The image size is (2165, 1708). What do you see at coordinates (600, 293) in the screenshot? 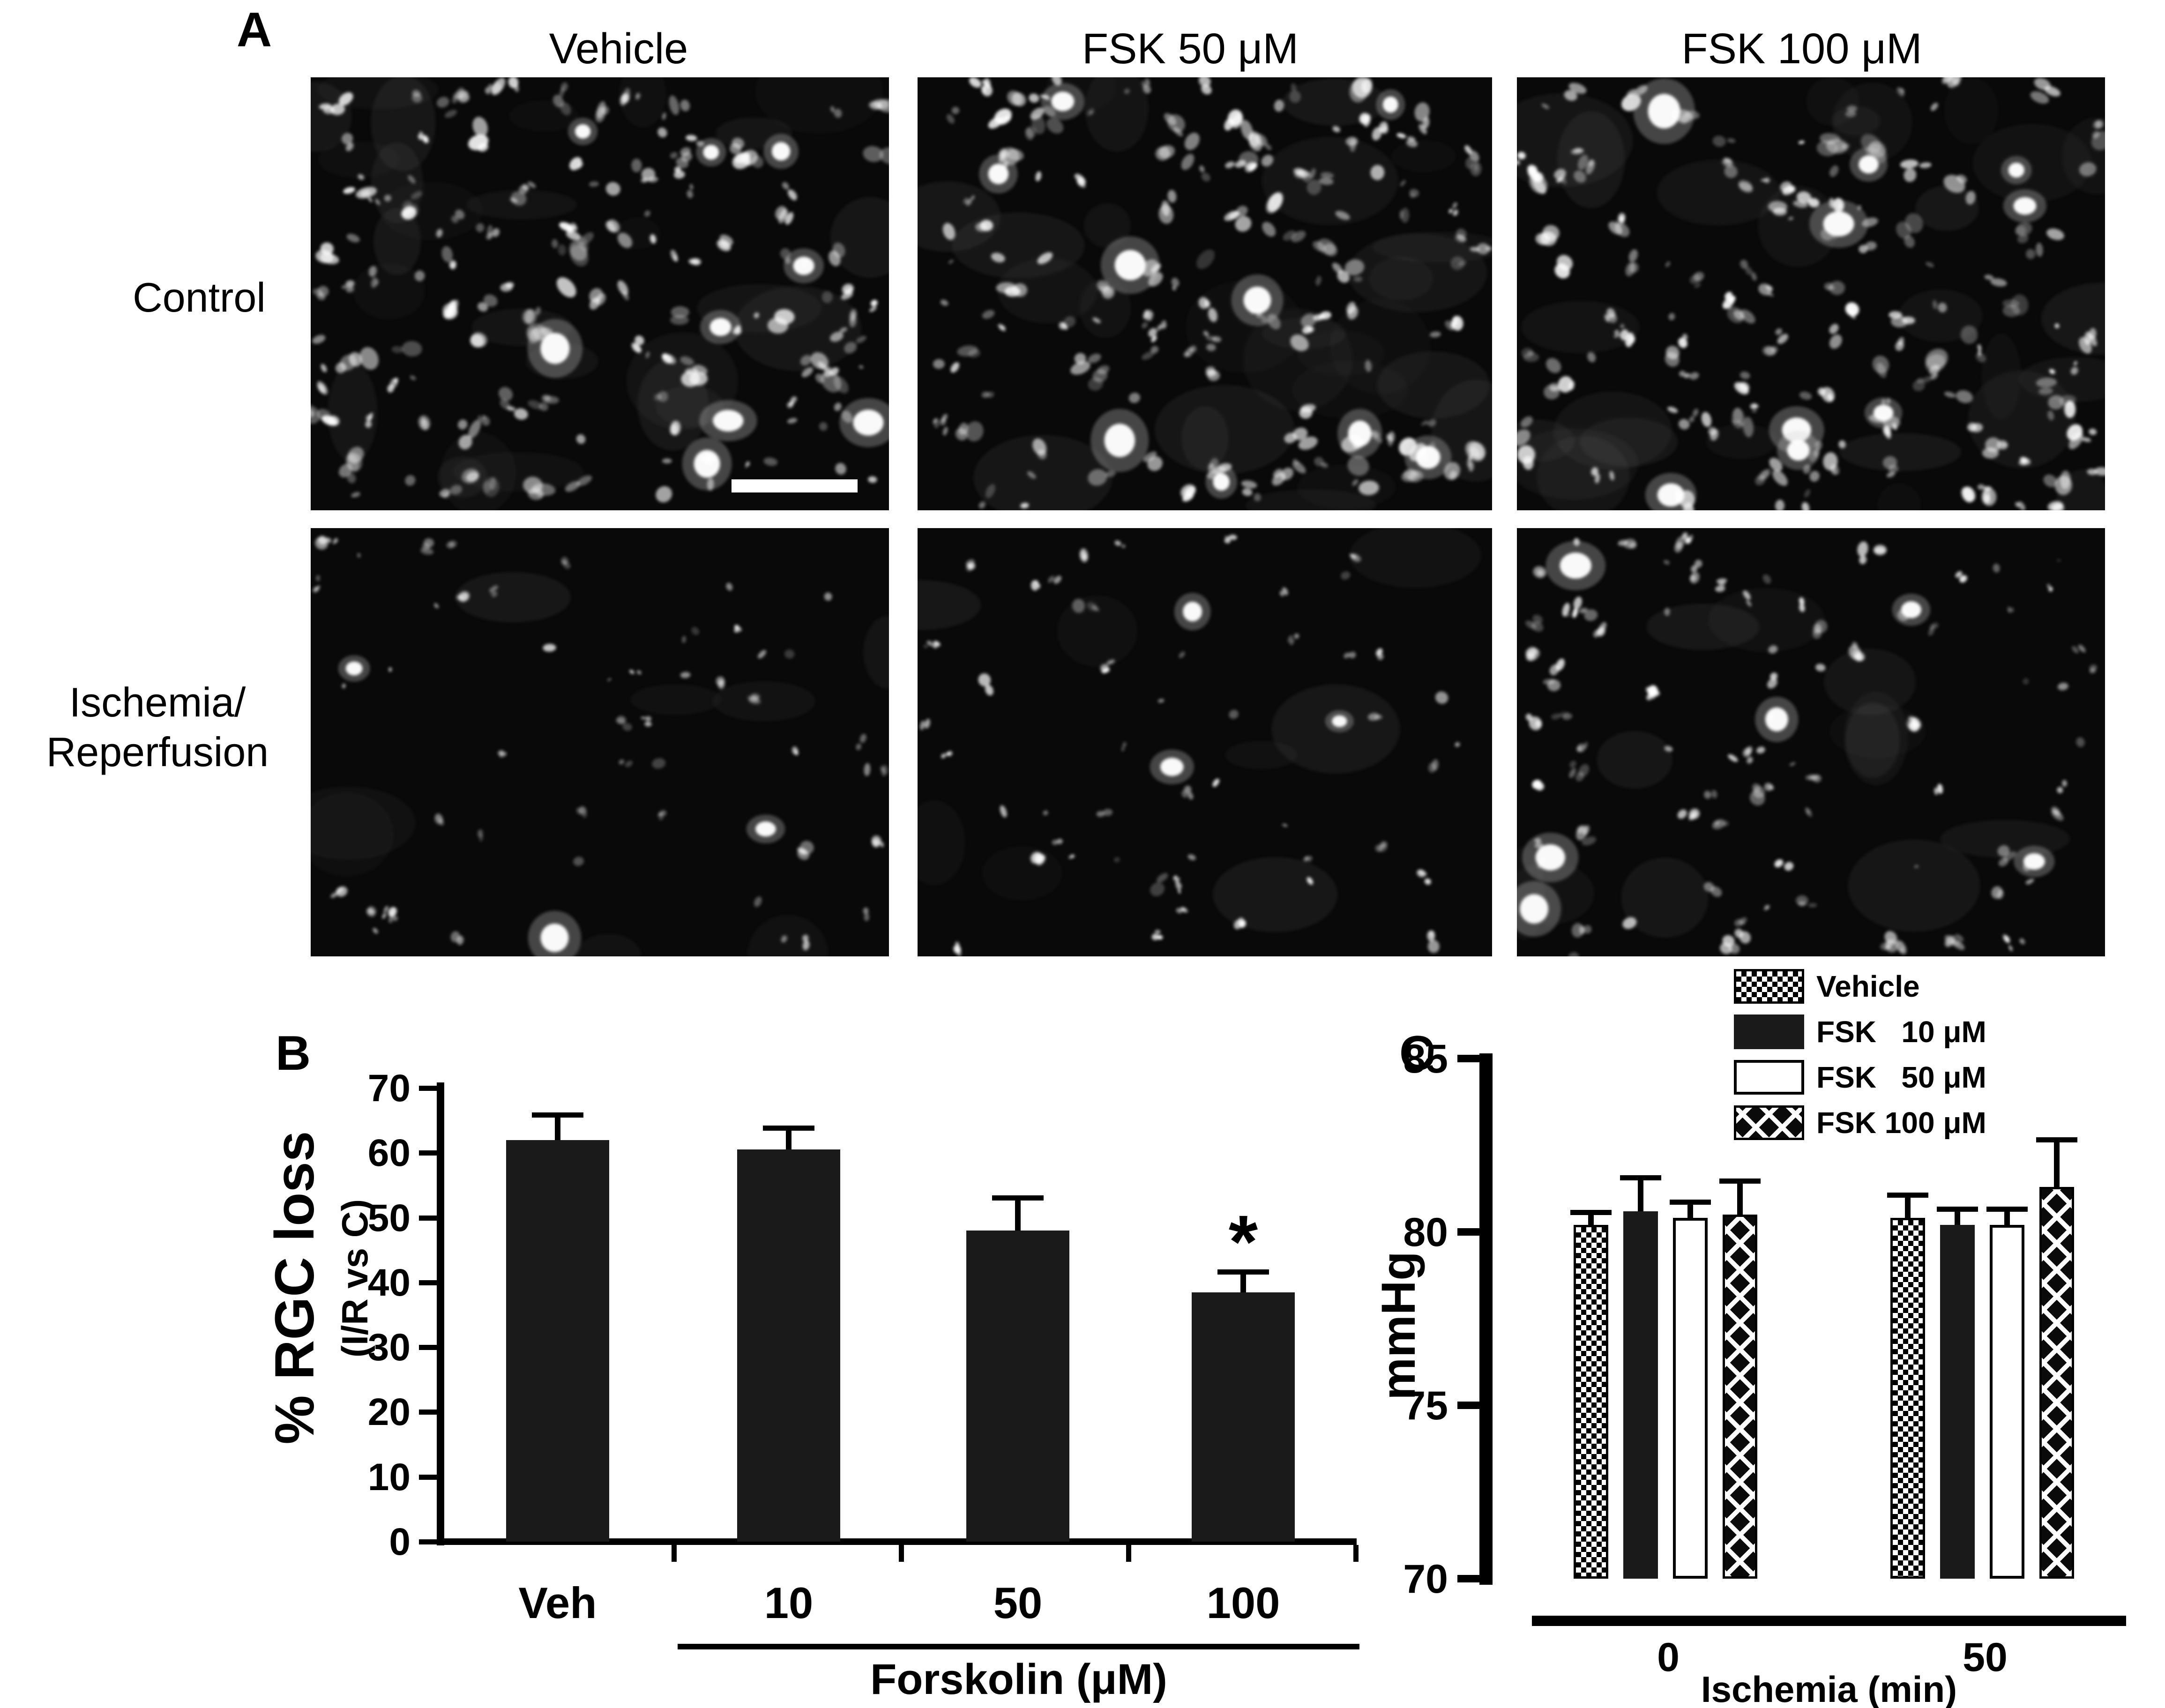
I see `micrograph-control-vehicle` at bounding box center [600, 293].